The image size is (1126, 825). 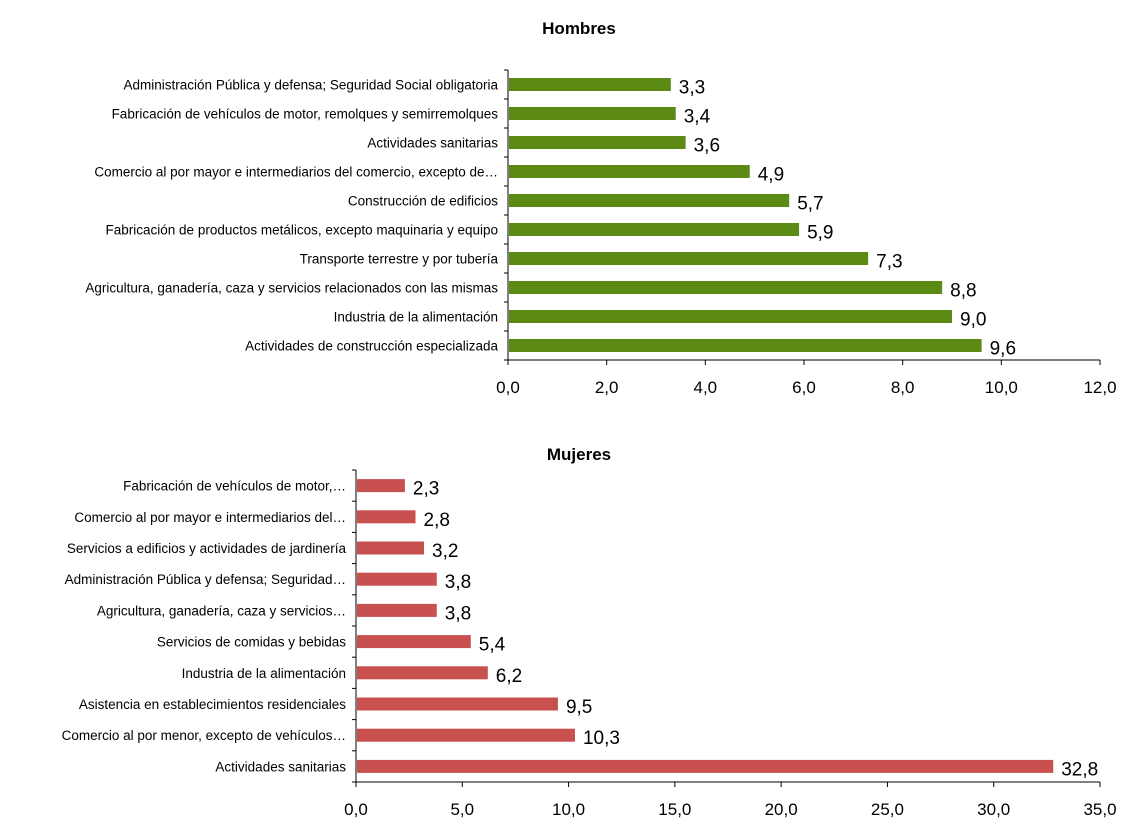 I want to click on x-tick-label: 30,0, so click(x=993, y=809).